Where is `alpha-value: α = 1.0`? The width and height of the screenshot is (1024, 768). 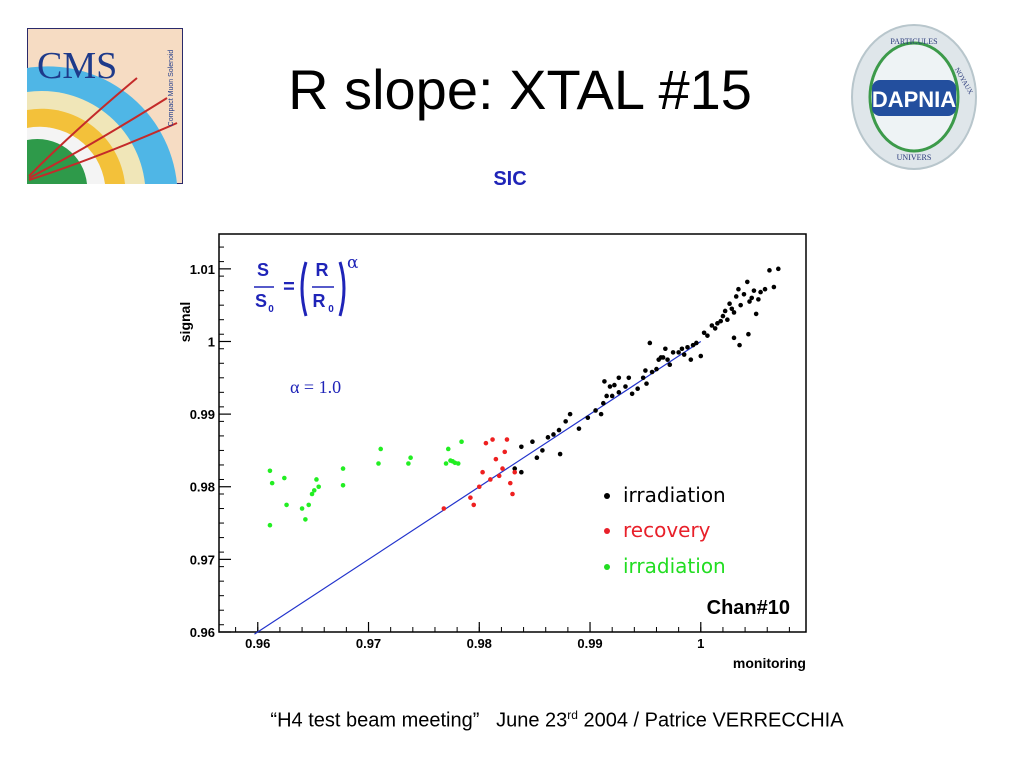
alpha-value: α = 1.0 is located at coordinates (315, 387).